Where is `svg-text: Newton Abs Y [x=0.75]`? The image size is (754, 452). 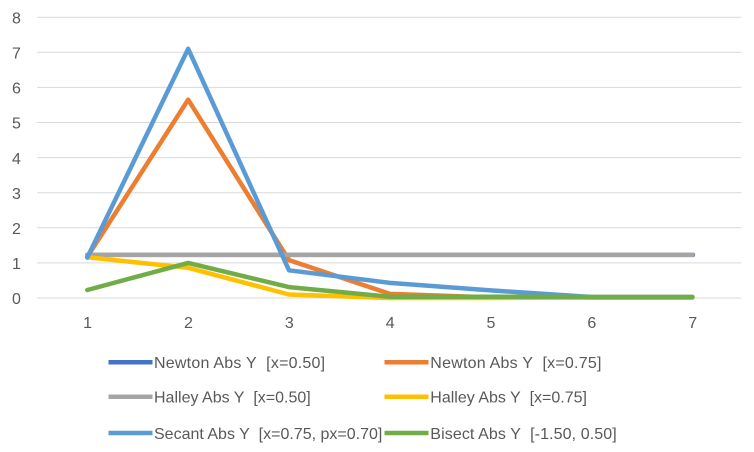 svg-text: Newton Abs Y [x=0.75] is located at coordinates (515, 363).